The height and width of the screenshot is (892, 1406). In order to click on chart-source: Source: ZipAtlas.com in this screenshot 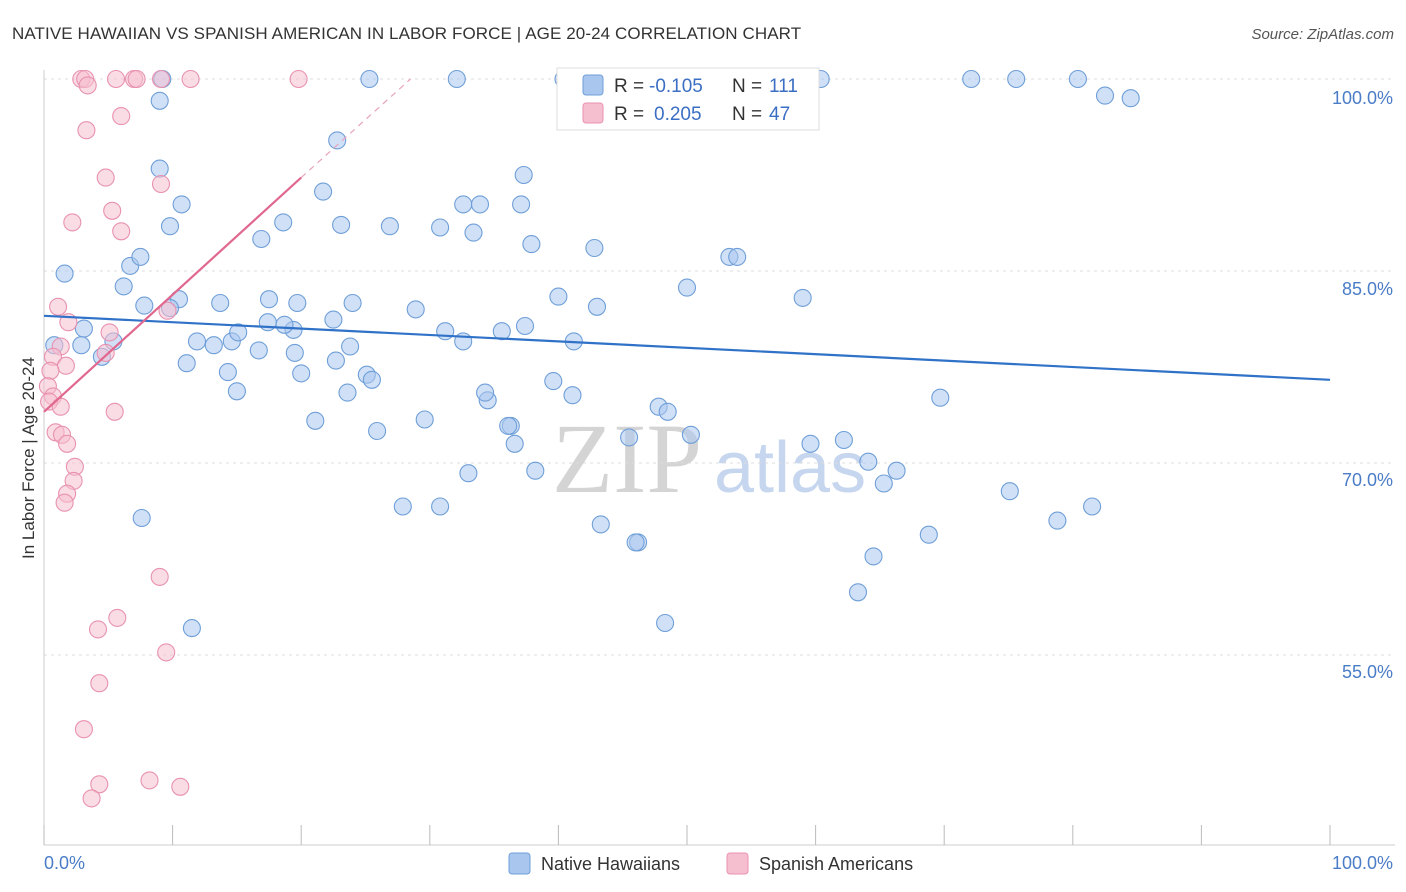, I will do `click(1322, 34)`.